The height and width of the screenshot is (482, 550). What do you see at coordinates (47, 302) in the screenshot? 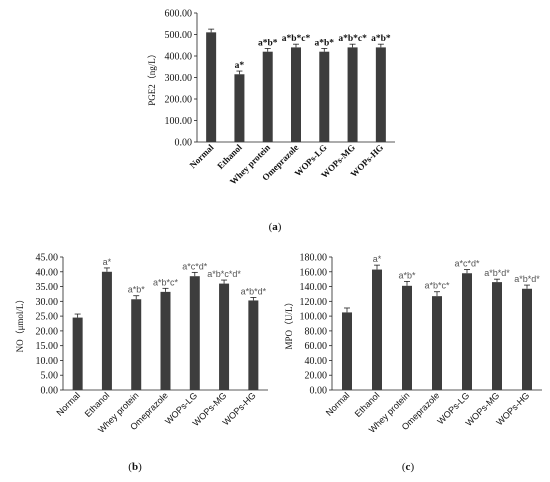
I see `y-tick-label: 30.00` at bounding box center [47, 302].